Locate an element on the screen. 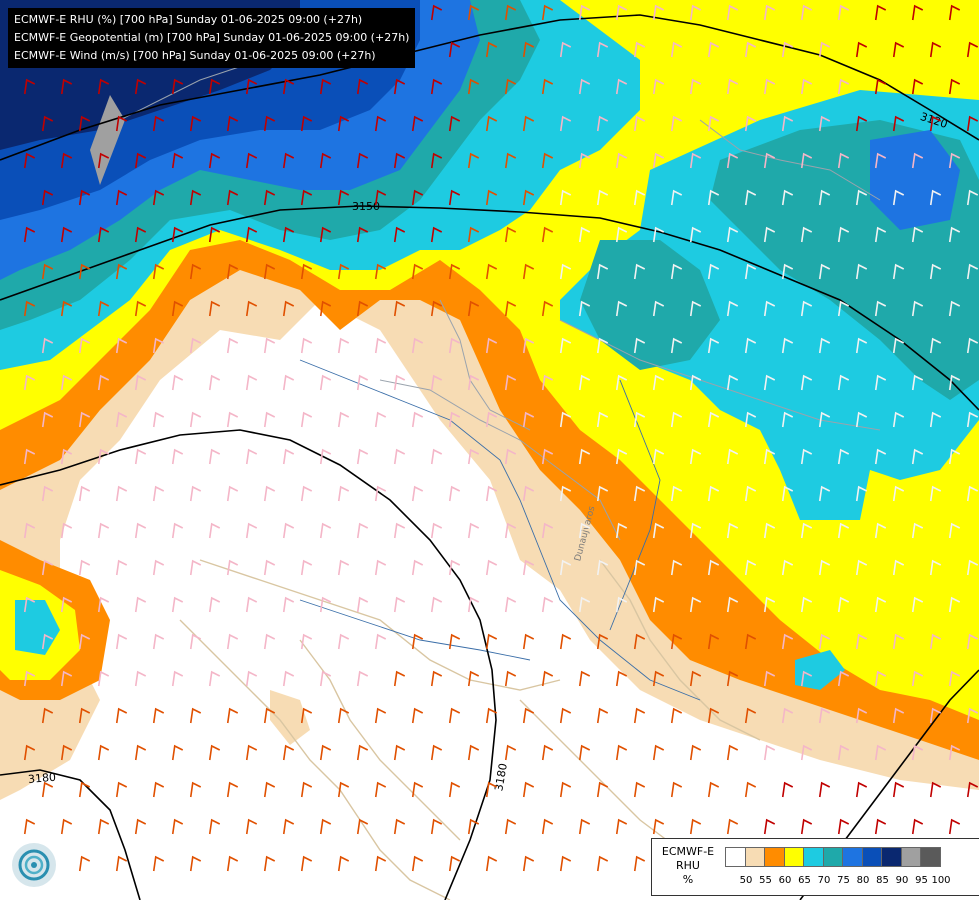 This screenshot has width=979, height=900. contour-label-3180-west: 3180 is located at coordinates (501, 777).